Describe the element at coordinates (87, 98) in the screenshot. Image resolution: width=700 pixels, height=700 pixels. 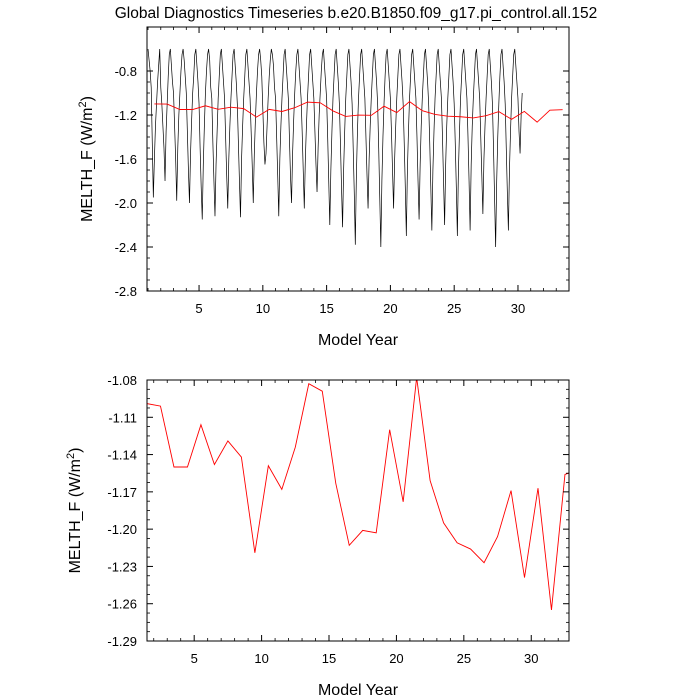
I see `panel-1-y-axis-title-end: )` at that location.